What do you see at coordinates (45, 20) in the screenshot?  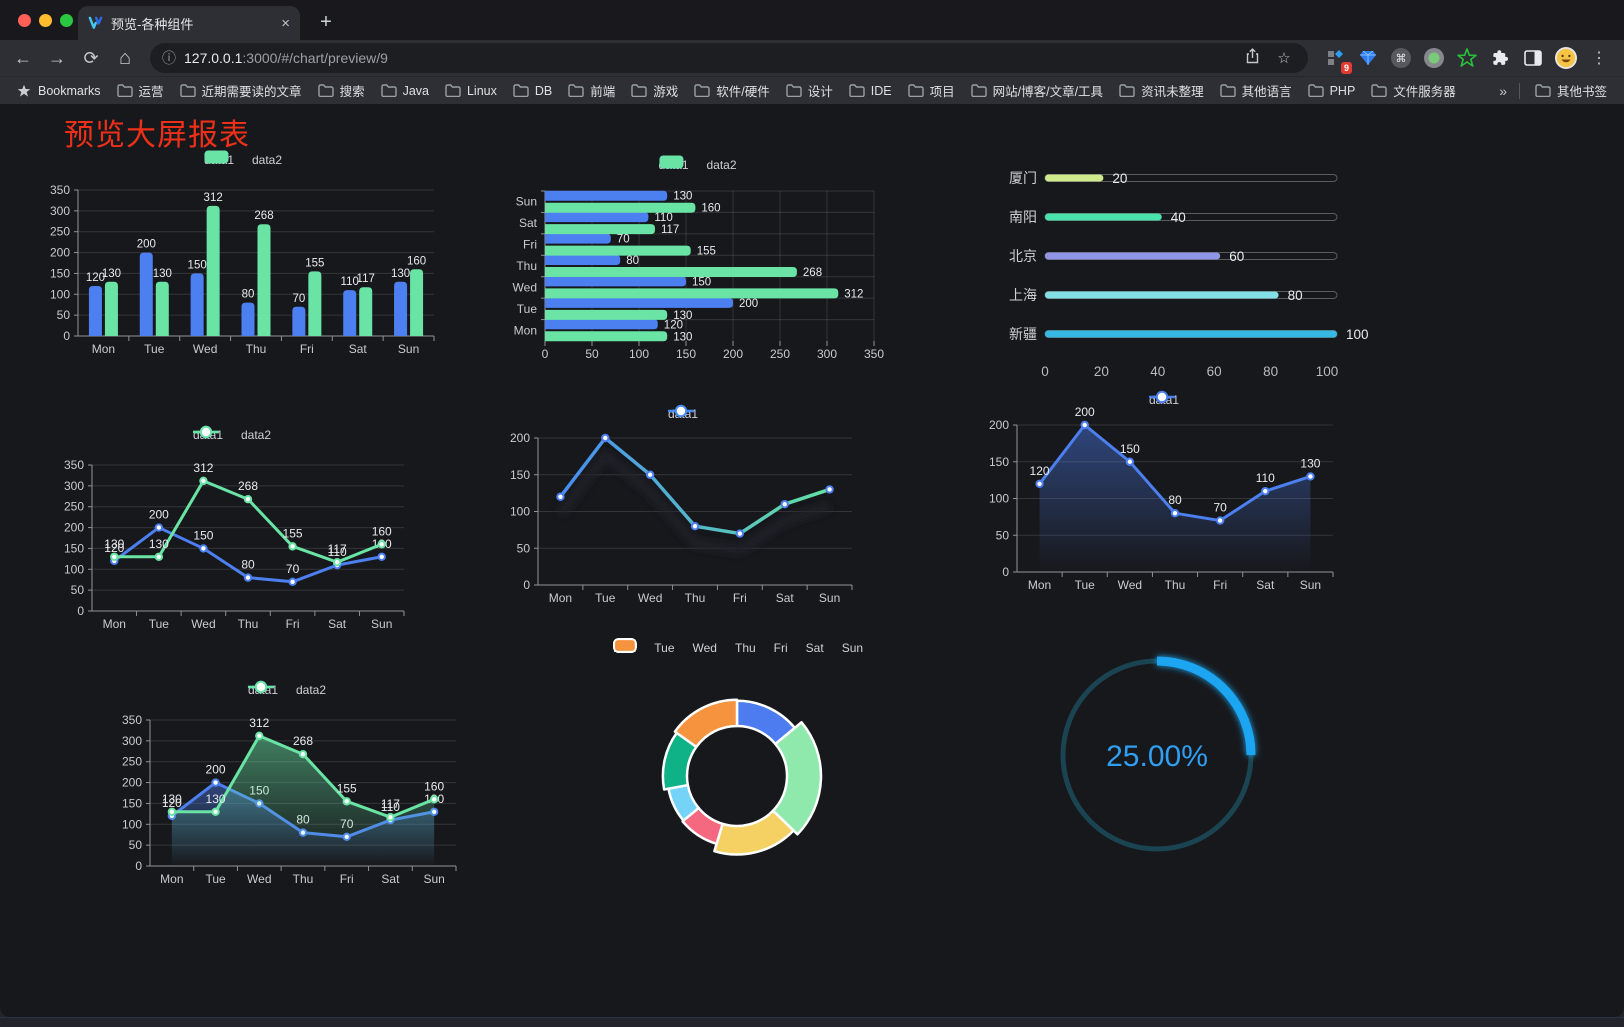 I see `minimize-window-button` at bounding box center [45, 20].